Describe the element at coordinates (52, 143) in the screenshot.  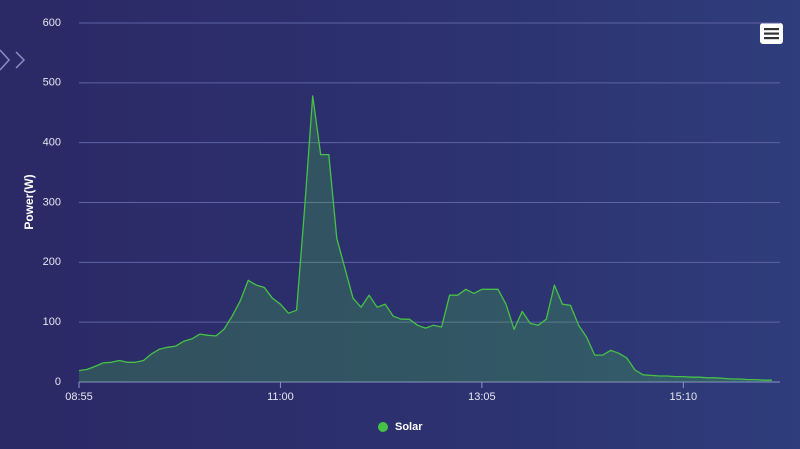
I see `y-tick-label: 400` at that location.